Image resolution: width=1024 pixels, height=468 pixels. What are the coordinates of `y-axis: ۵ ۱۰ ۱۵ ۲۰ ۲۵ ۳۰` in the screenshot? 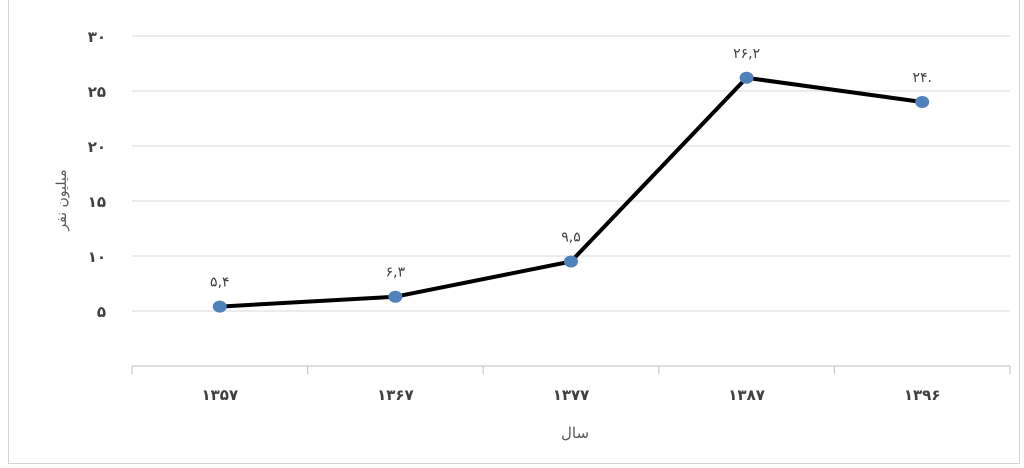 It's located at (97, 174).